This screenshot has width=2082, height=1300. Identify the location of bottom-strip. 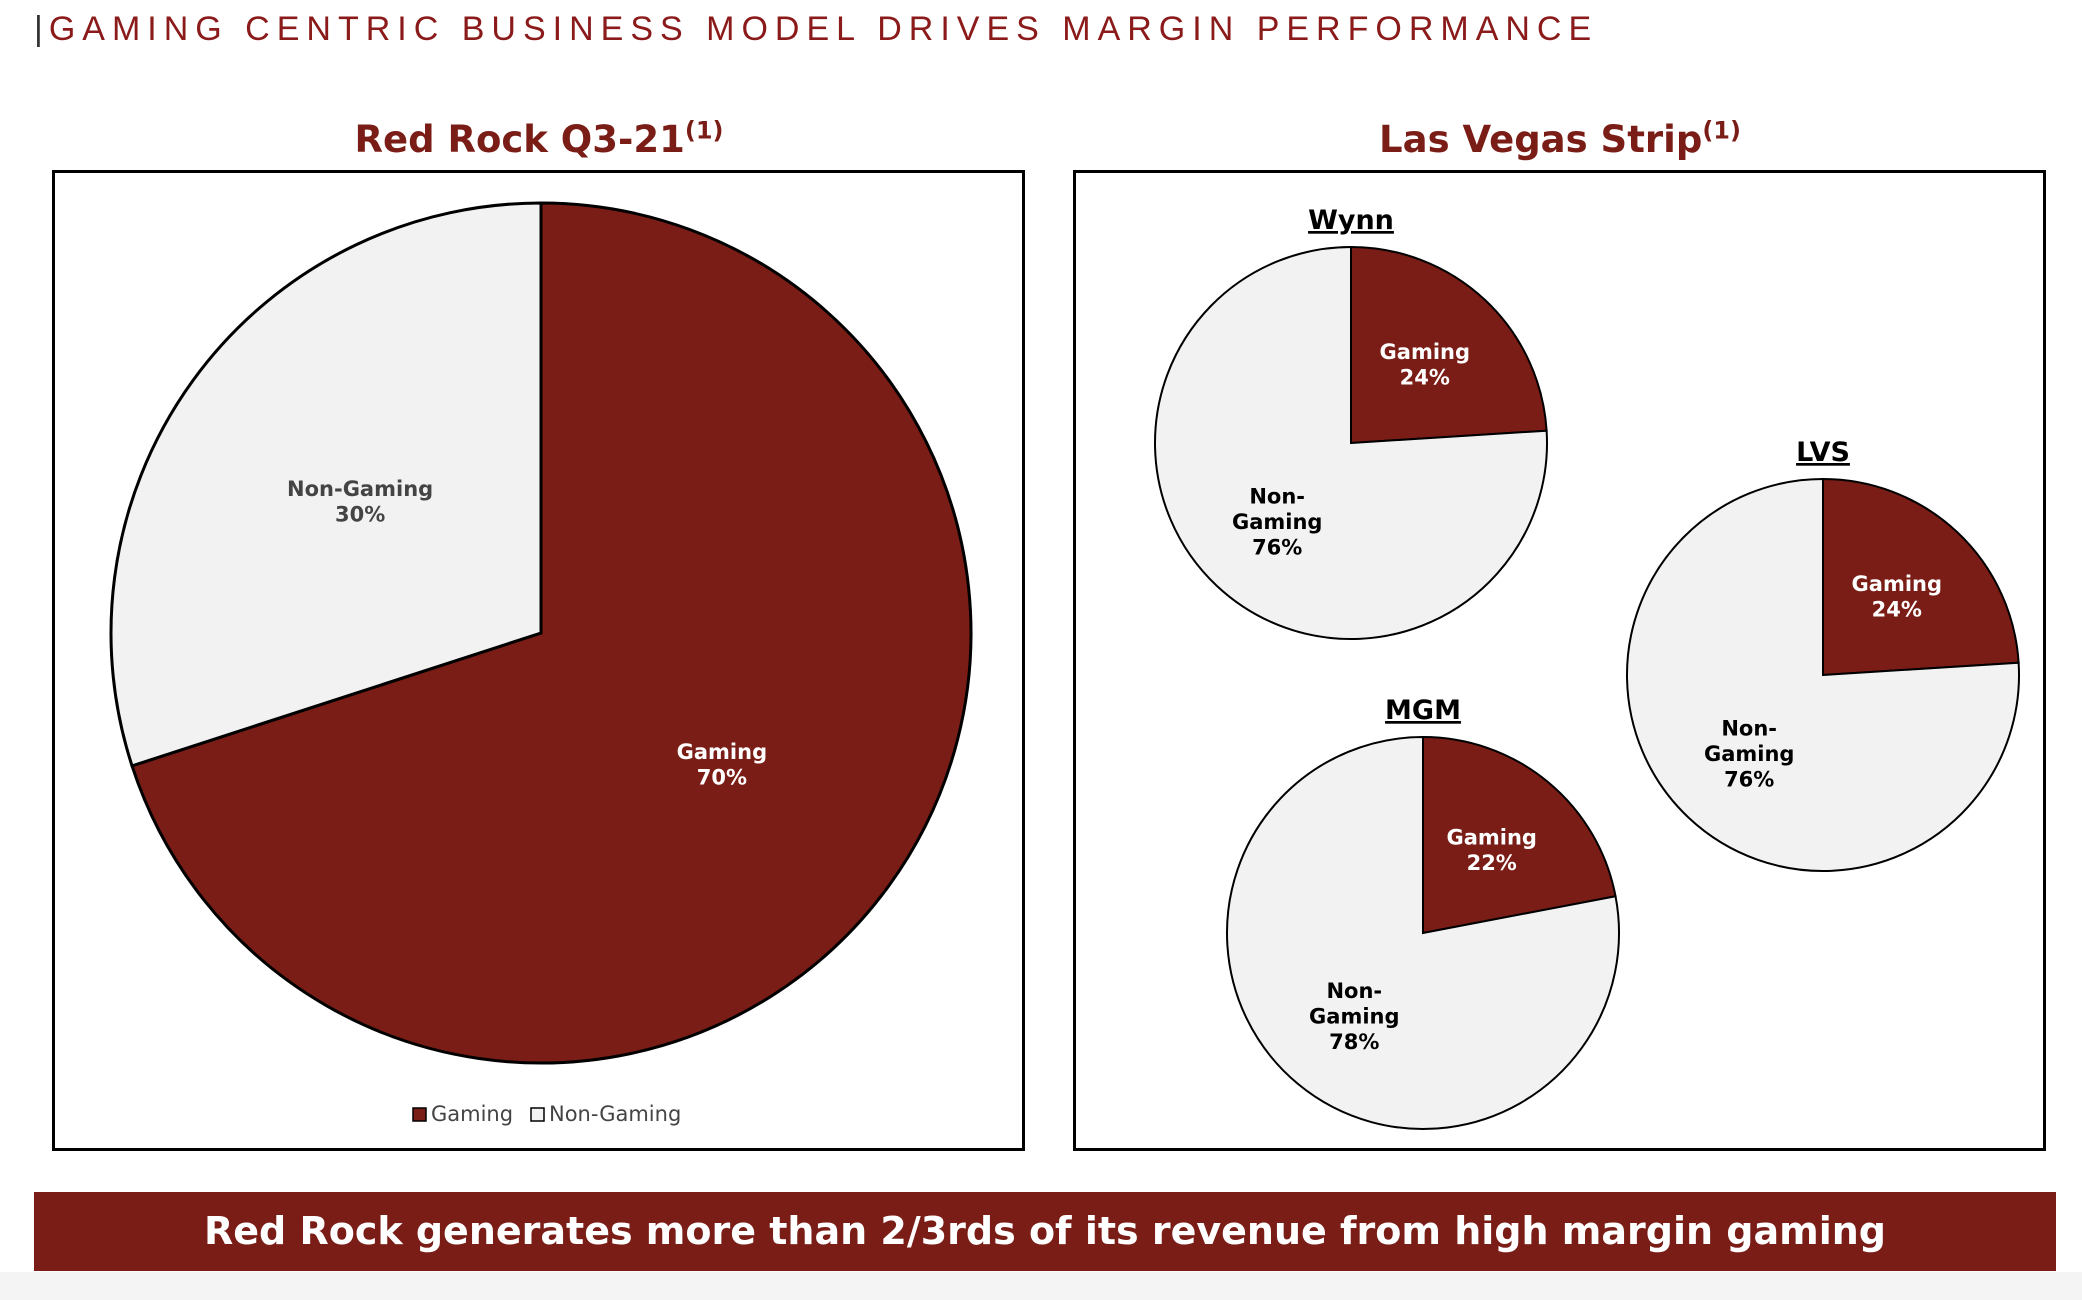
(1041, 1286).